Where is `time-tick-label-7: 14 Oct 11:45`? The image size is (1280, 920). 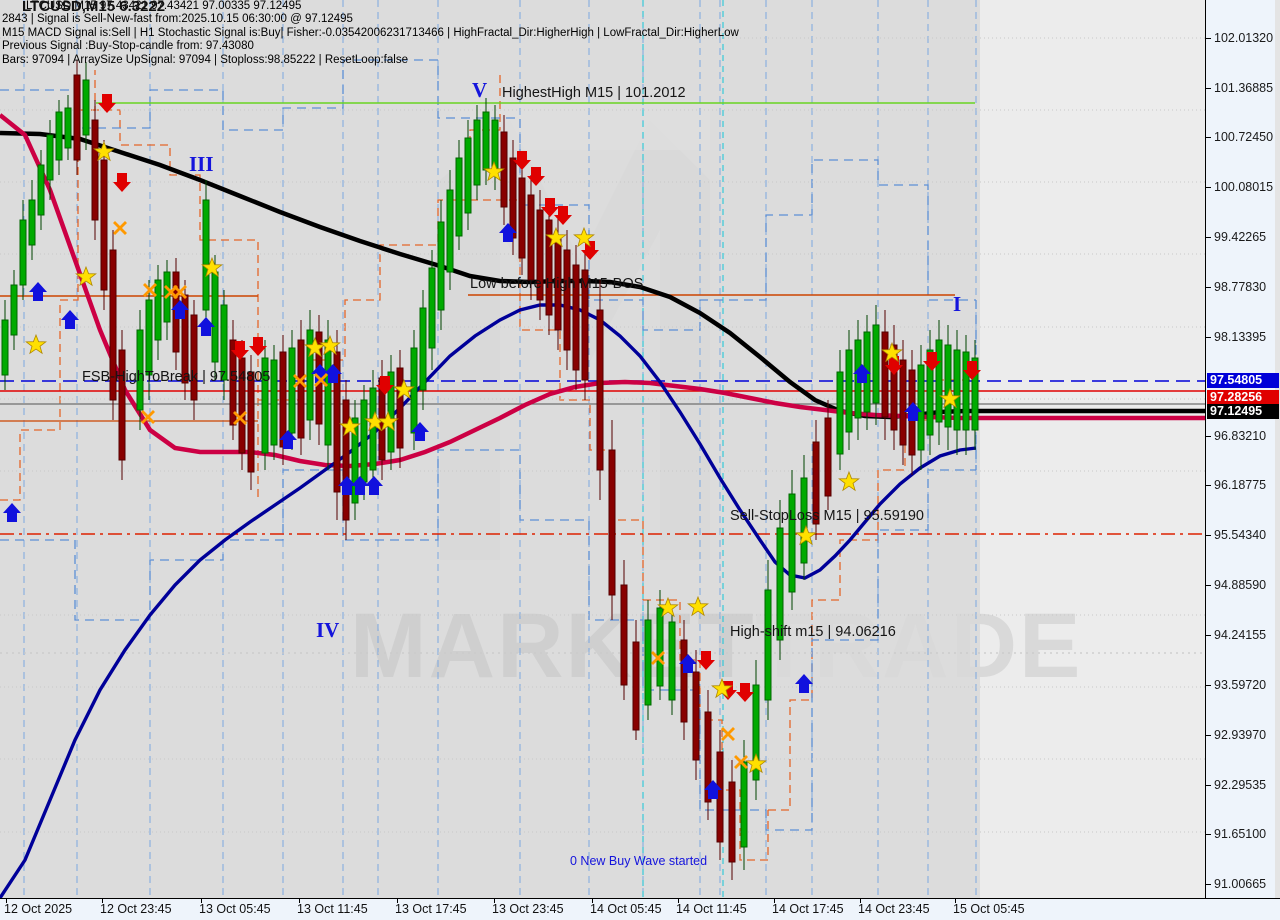 time-tick-label-7: 14 Oct 11:45 is located at coordinates (711, 909).